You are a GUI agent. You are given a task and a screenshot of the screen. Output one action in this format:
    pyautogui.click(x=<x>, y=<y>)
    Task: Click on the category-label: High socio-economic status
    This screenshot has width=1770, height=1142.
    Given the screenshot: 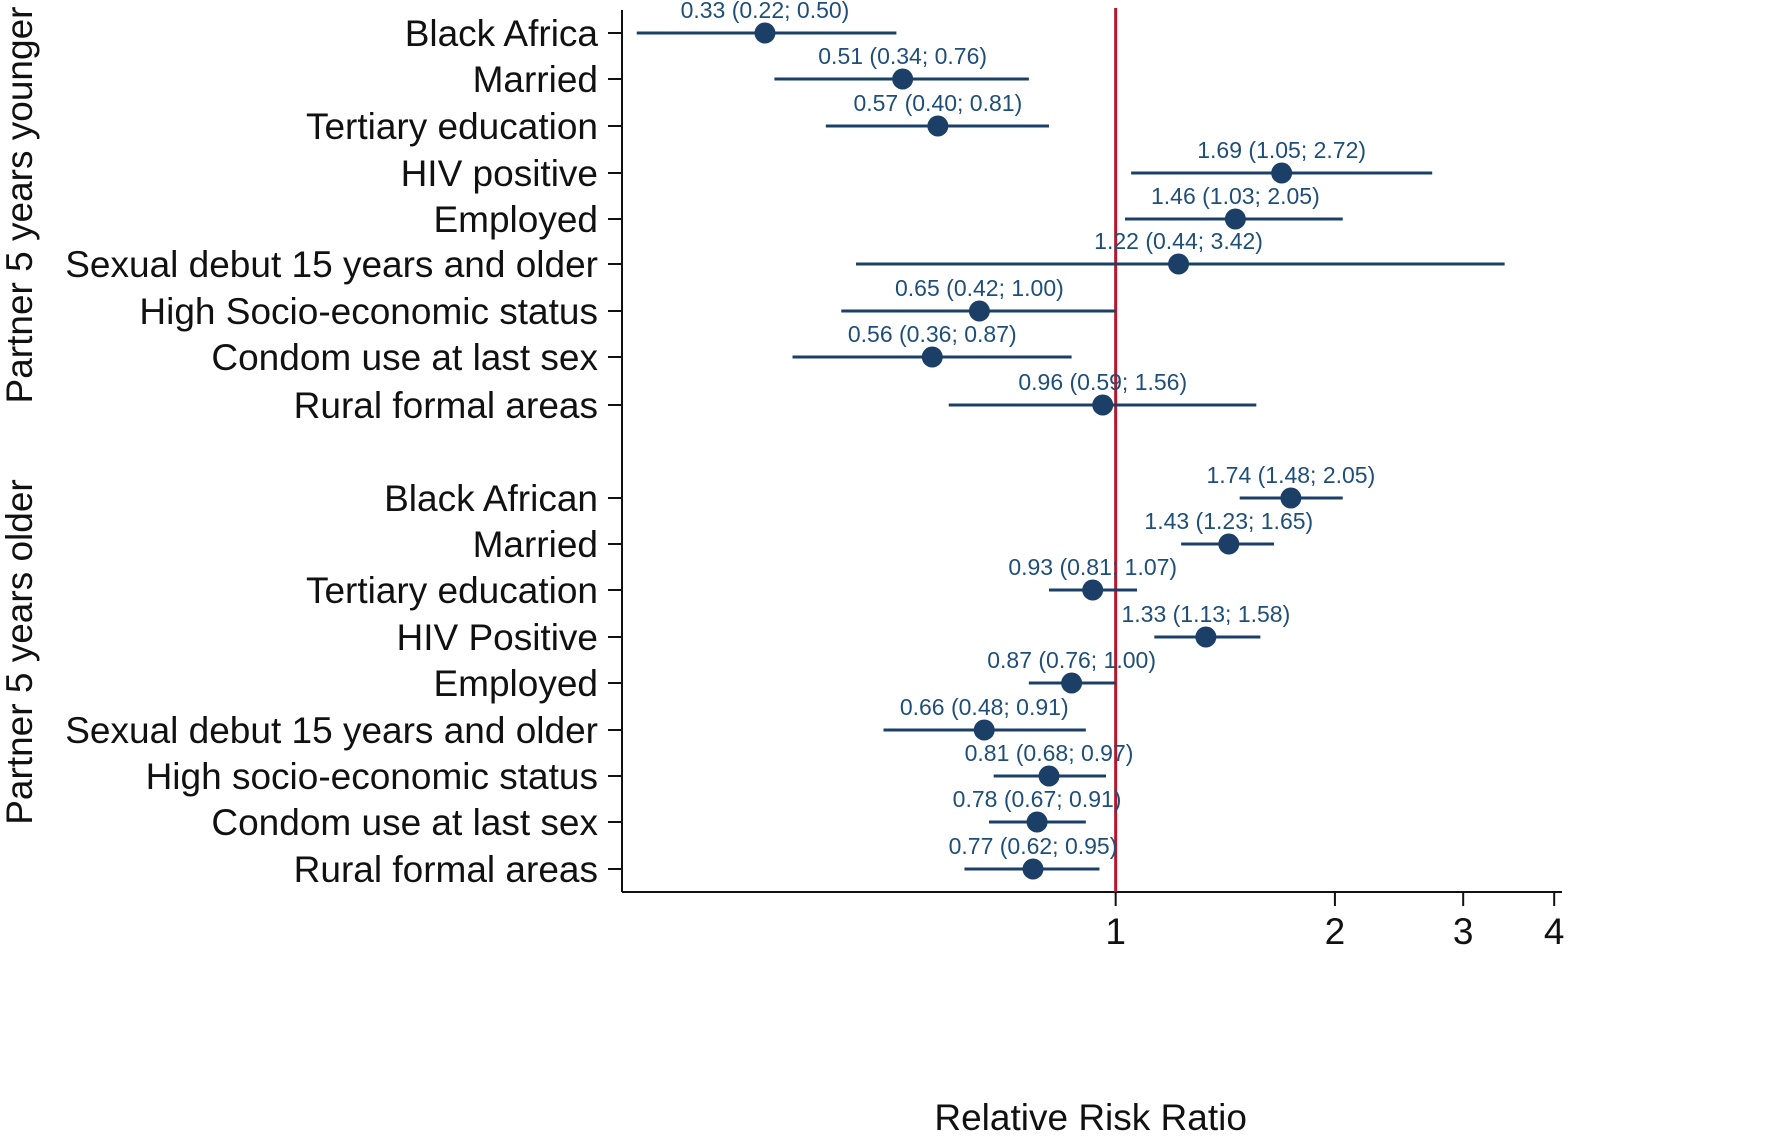 What is the action you would take?
    pyautogui.click(x=372, y=776)
    